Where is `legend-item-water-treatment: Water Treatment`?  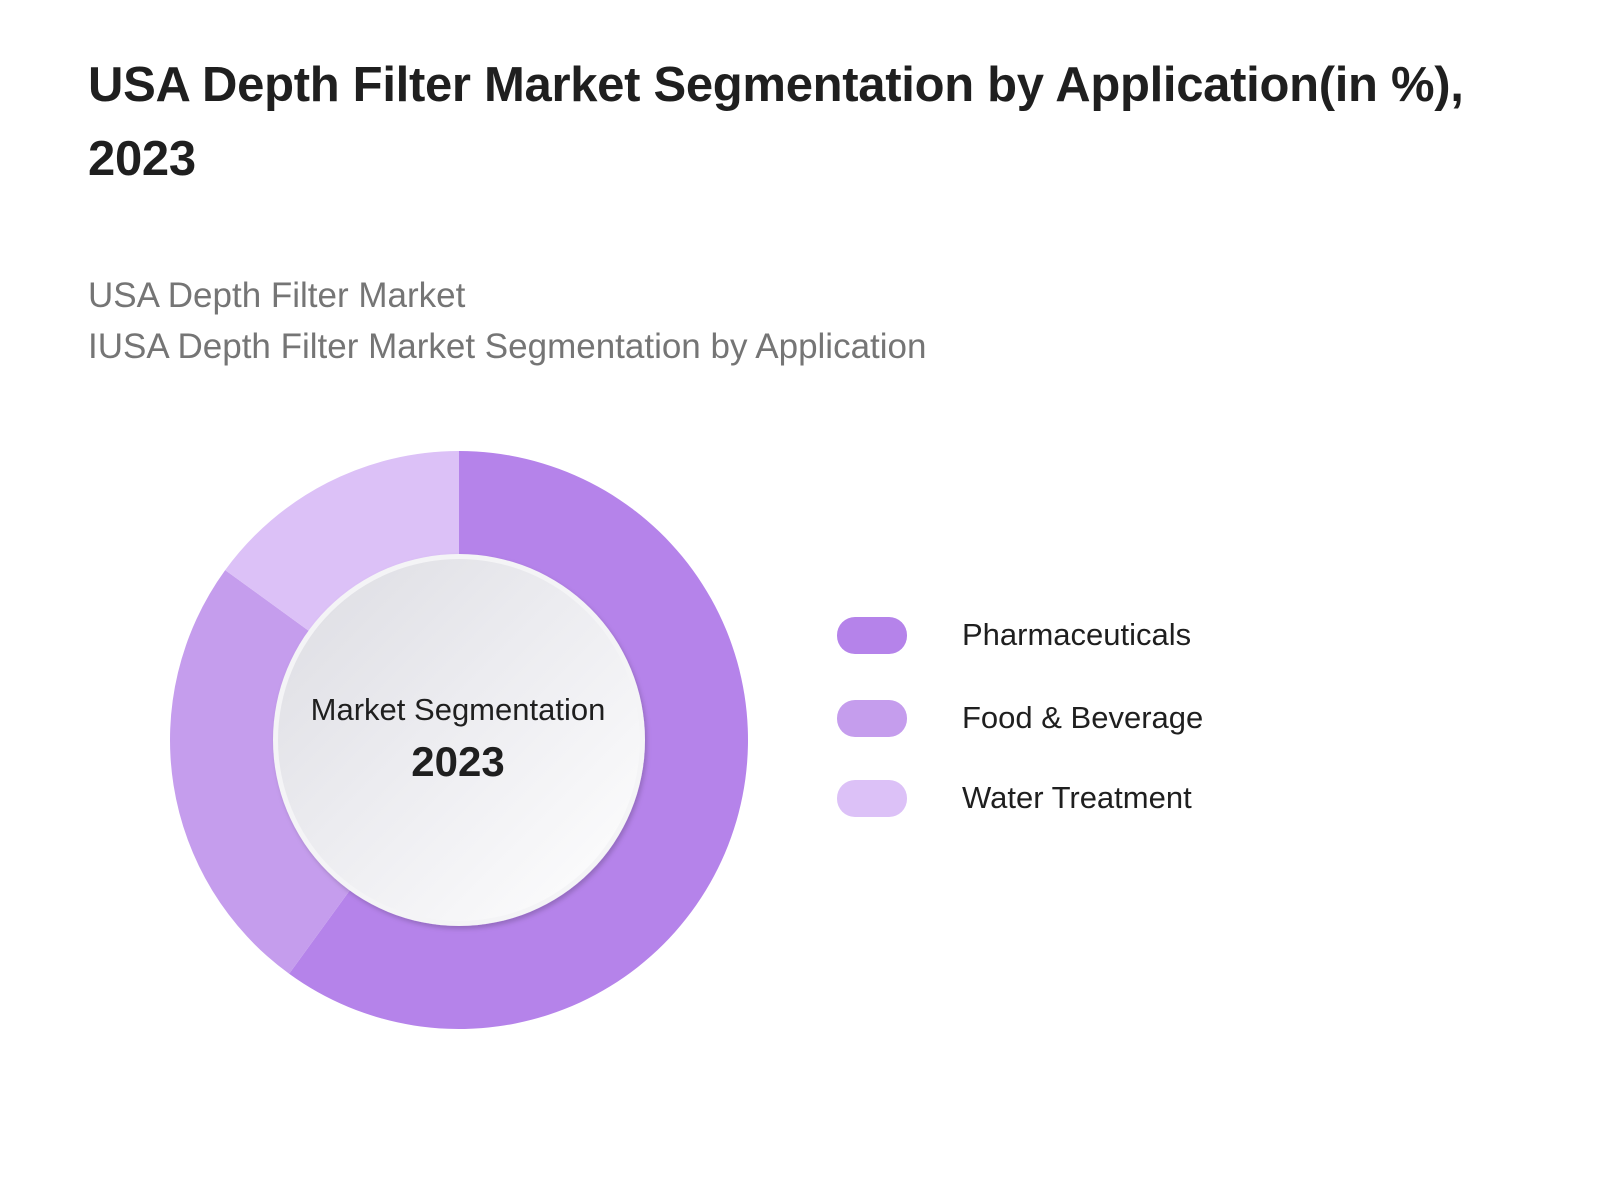 legend-item-water-treatment: Water Treatment is located at coordinates (1020, 798).